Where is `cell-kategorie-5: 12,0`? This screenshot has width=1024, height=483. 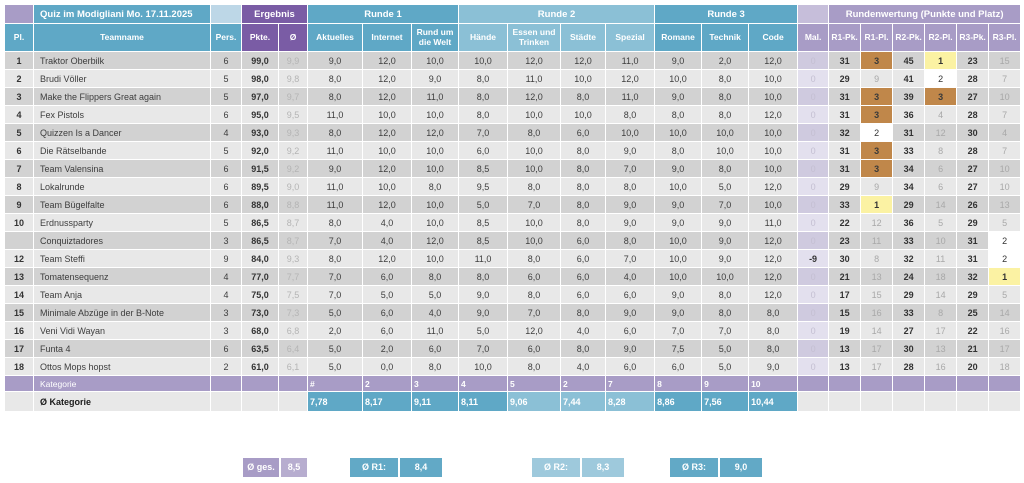
cell-kategorie-5: 12,0 is located at coordinates (534, 60).